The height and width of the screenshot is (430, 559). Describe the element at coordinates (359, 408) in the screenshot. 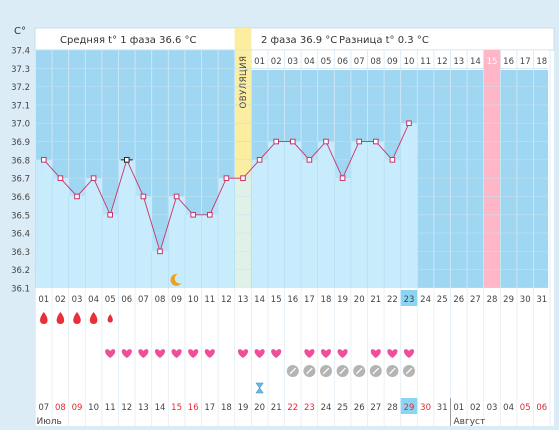

I see `calendar-date-label: 26` at that location.